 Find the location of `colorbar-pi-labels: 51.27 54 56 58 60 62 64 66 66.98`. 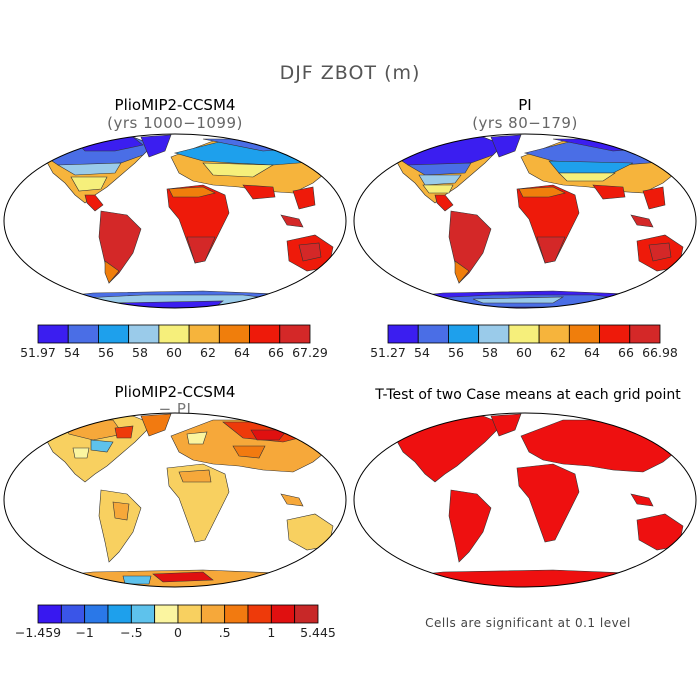

colorbar-pi-labels: 51.27 54 56 58 60 62 64 66 66.98 is located at coordinates (524, 353).